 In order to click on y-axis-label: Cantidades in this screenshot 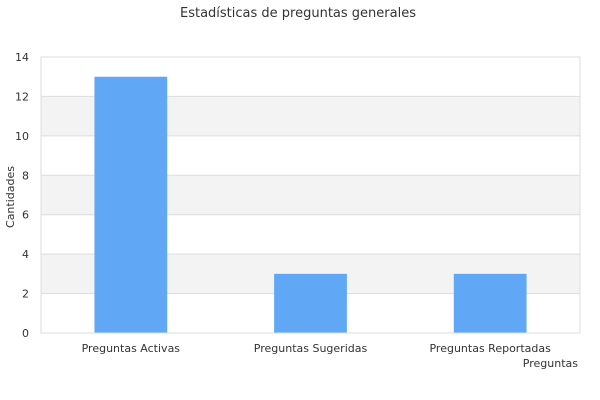, I will do `click(10, 197)`.